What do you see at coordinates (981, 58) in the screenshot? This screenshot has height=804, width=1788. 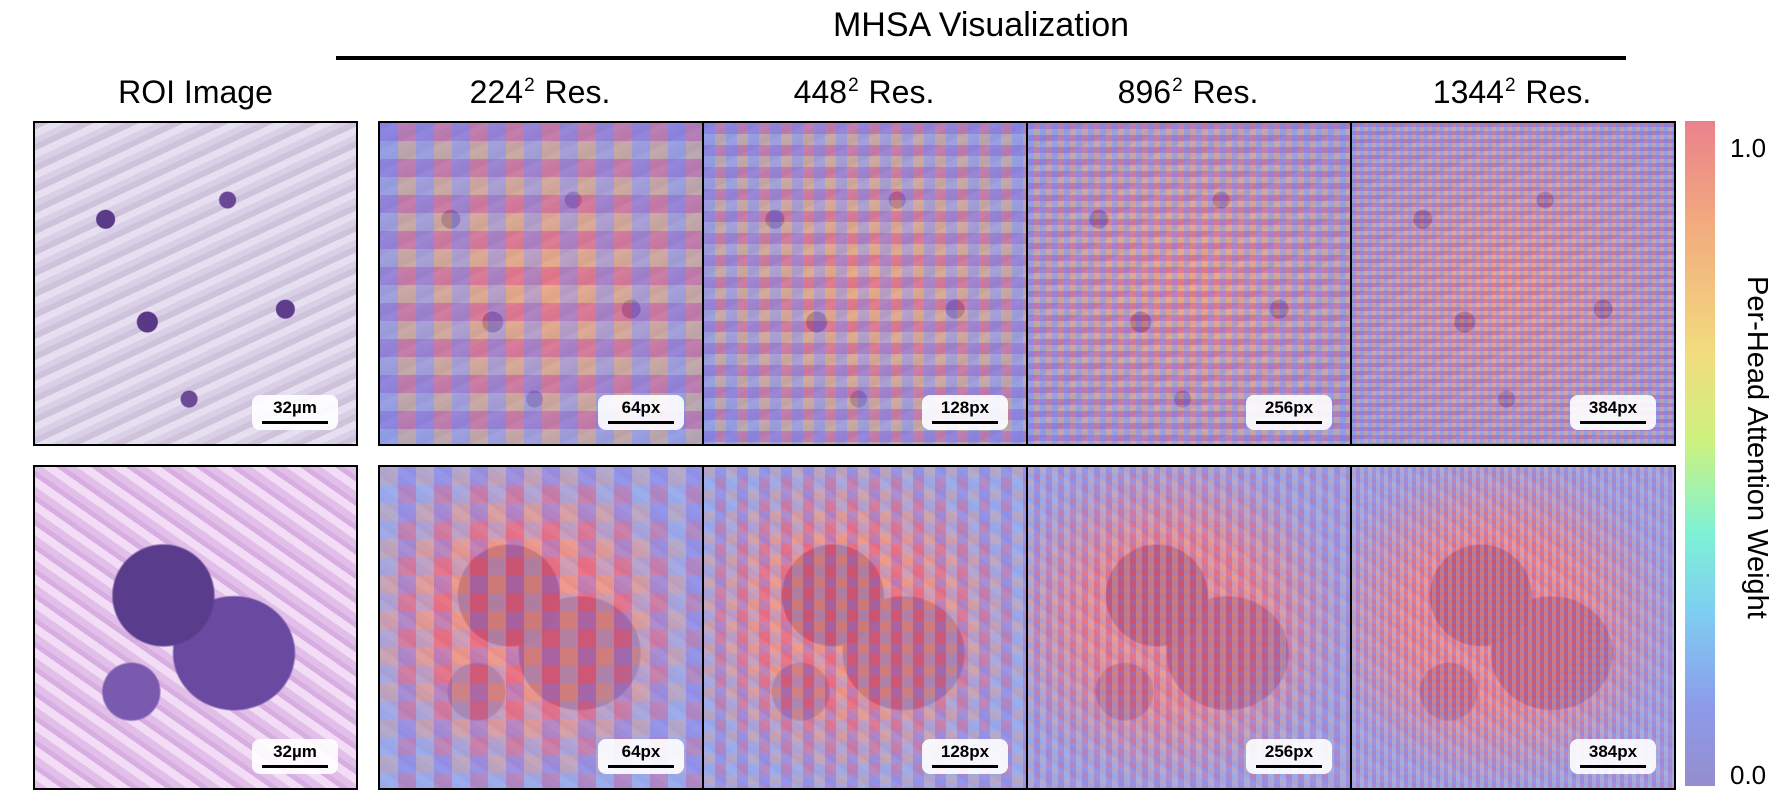 I see `title-underline` at bounding box center [981, 58].